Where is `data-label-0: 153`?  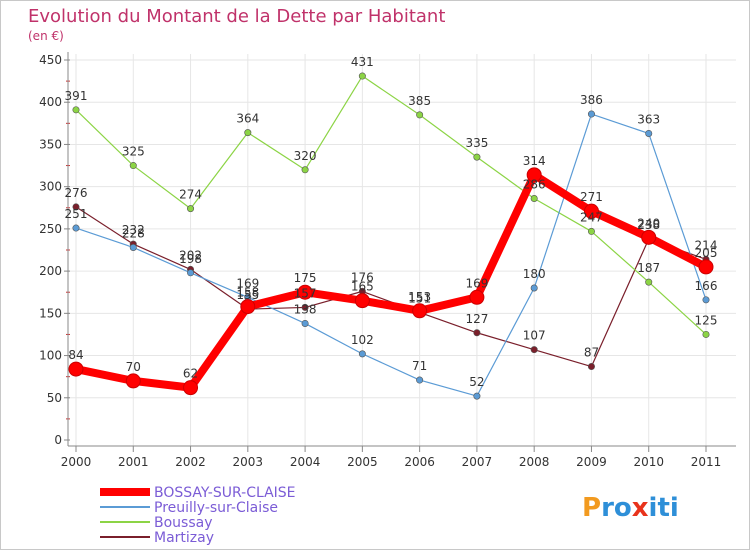
data-label-0: 153 is located at coordinates (419, 297).